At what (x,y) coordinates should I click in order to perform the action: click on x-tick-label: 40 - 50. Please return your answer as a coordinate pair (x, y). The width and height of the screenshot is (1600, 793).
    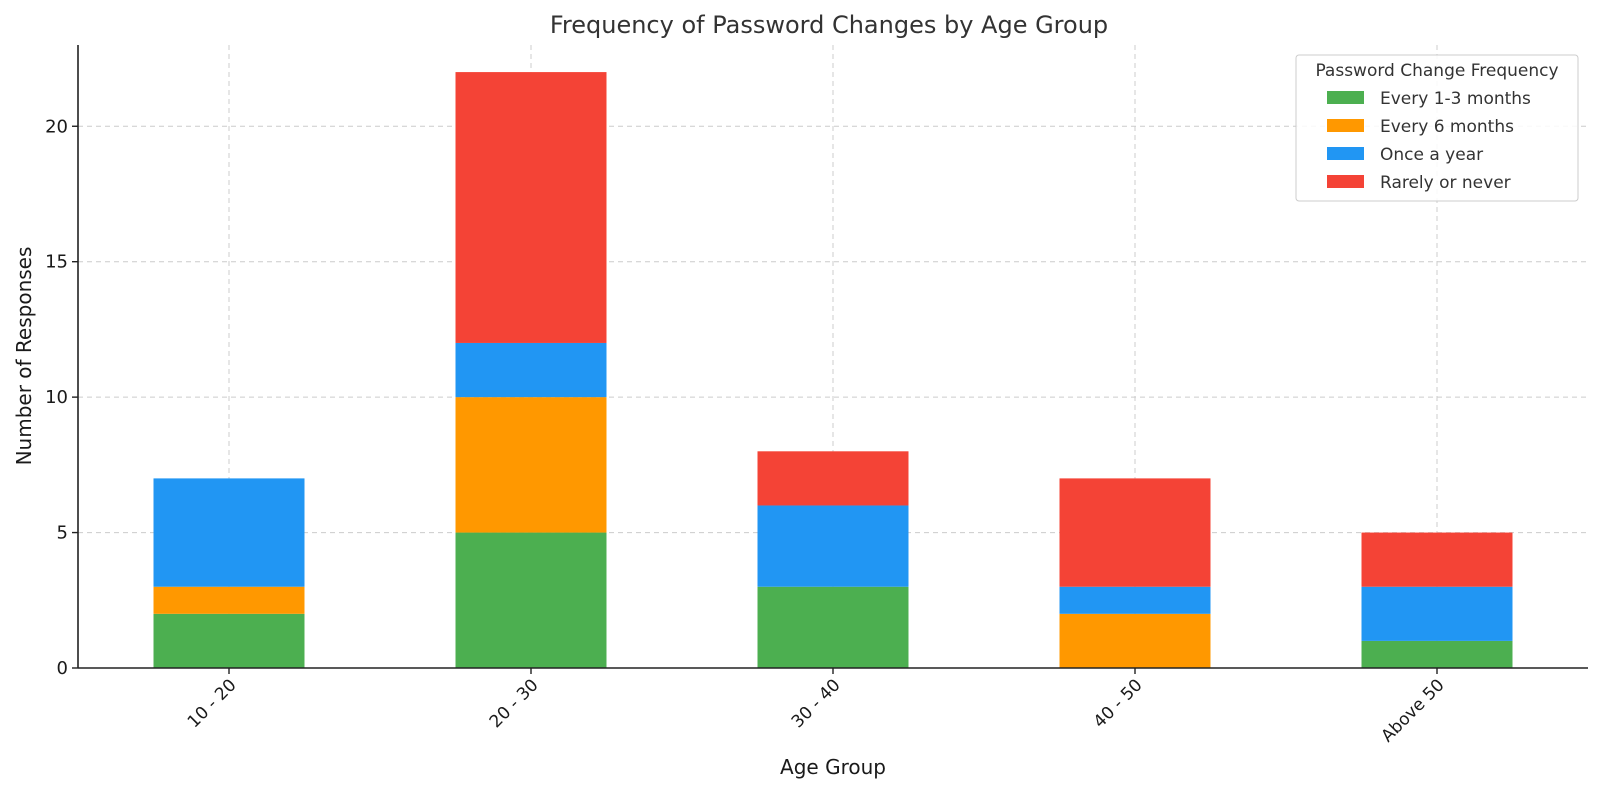
    Looking at the image, I should click on (1118, 703).